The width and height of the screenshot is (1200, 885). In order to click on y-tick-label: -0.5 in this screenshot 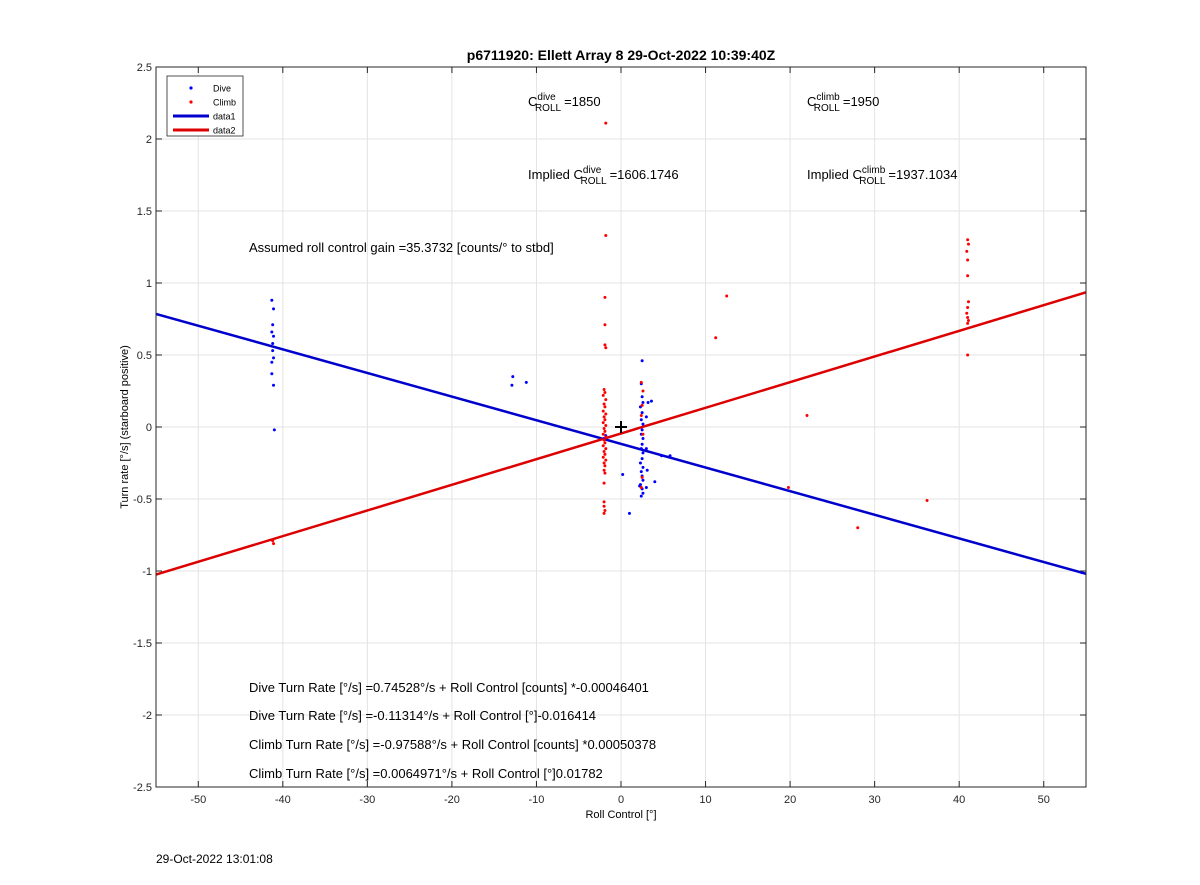, I will do `click(142, 500)`.